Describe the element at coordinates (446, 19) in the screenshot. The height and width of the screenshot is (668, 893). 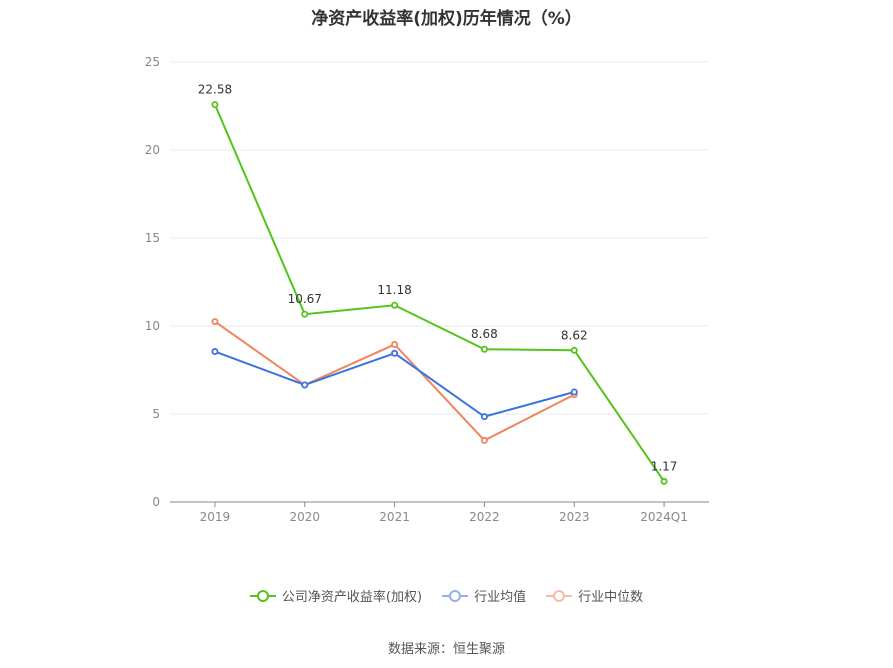
I see `chart-title: 净资产收益率(加权)历年情况（%）` at that location.